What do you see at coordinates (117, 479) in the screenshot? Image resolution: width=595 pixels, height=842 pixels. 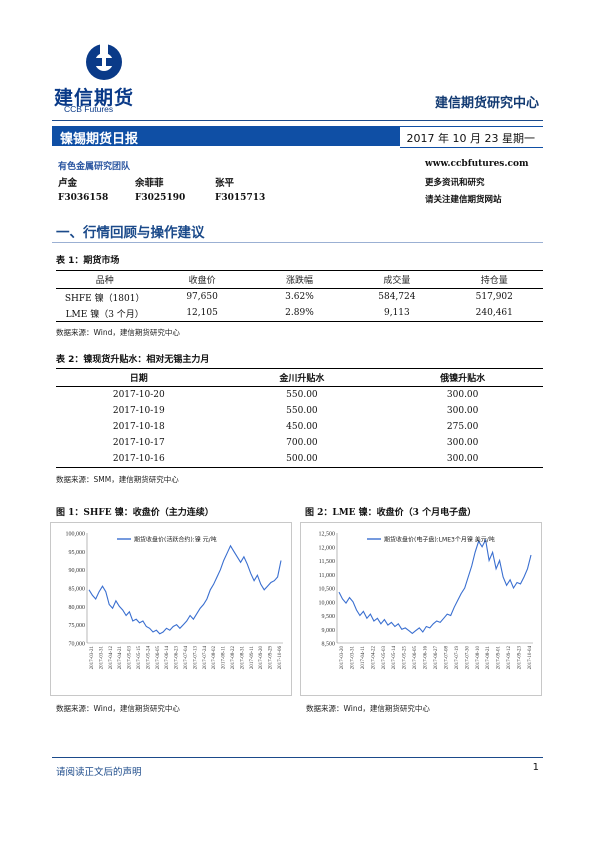 I see `table2-source: 数据来源：SMM，建信期货研究中心` at bounding box center [117, 479].